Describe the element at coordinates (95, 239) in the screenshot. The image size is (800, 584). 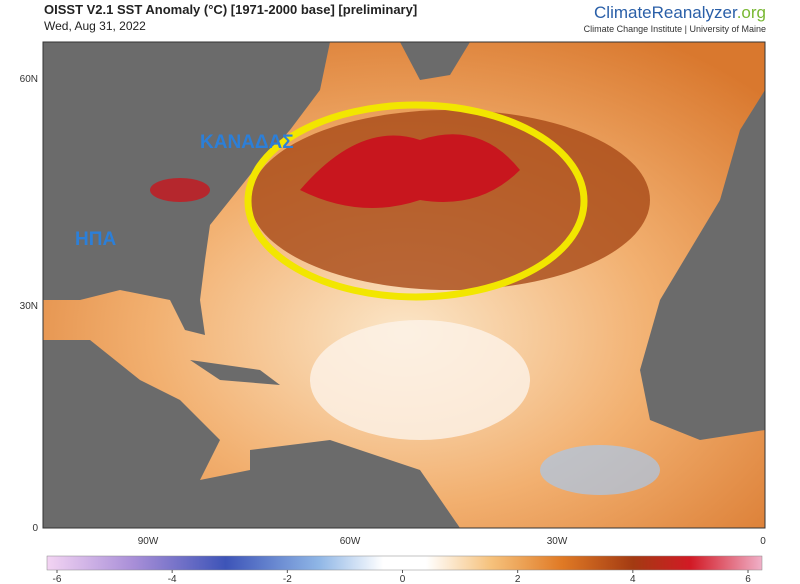
I see `region-label: ΗΠΑ` at that location.